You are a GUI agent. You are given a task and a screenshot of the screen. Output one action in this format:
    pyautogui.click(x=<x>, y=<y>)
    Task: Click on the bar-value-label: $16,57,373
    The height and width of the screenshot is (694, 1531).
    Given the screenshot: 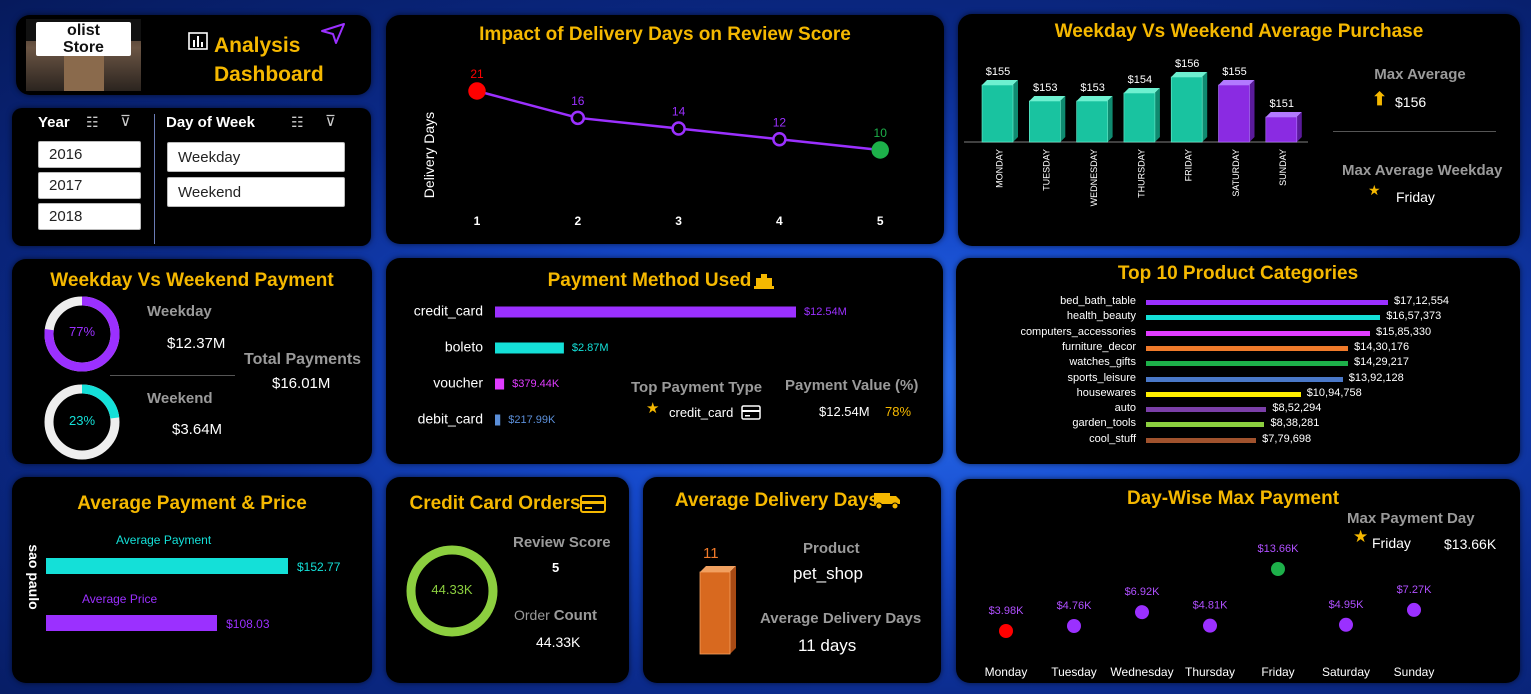 What is the action you would take?
    pyautogui.click(x=1414, y=316)
    